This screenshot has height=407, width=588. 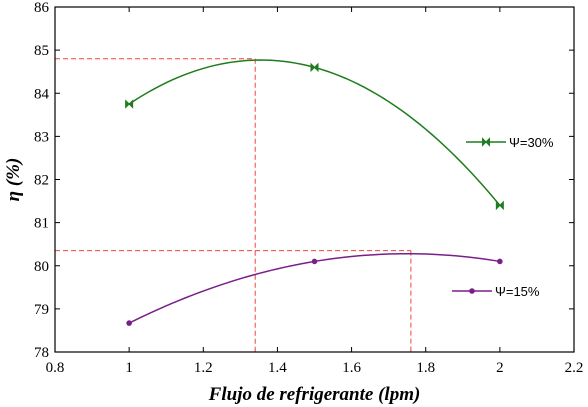 I want to click on x-tick-label: 0.8, so click(x=55, y=368).